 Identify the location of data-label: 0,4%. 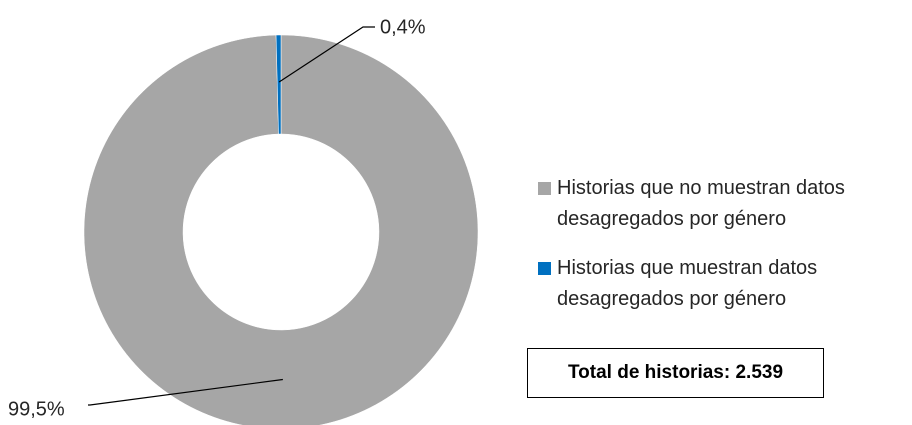
(403, 27).